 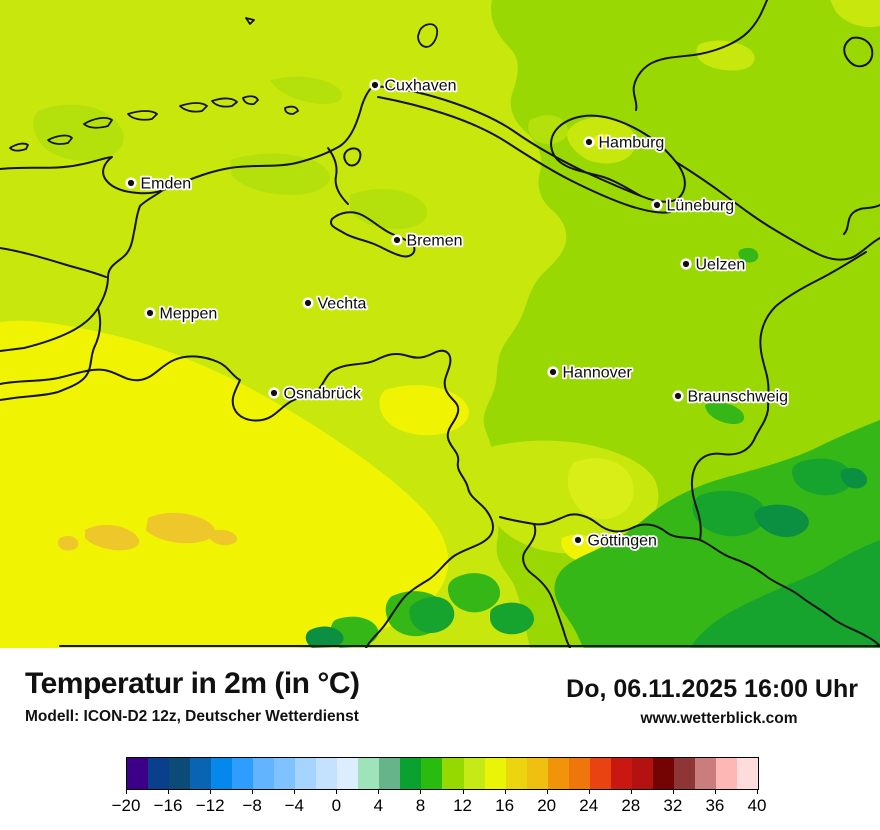 I want to click on city-label: Meppen, so click(x=189, y=314).